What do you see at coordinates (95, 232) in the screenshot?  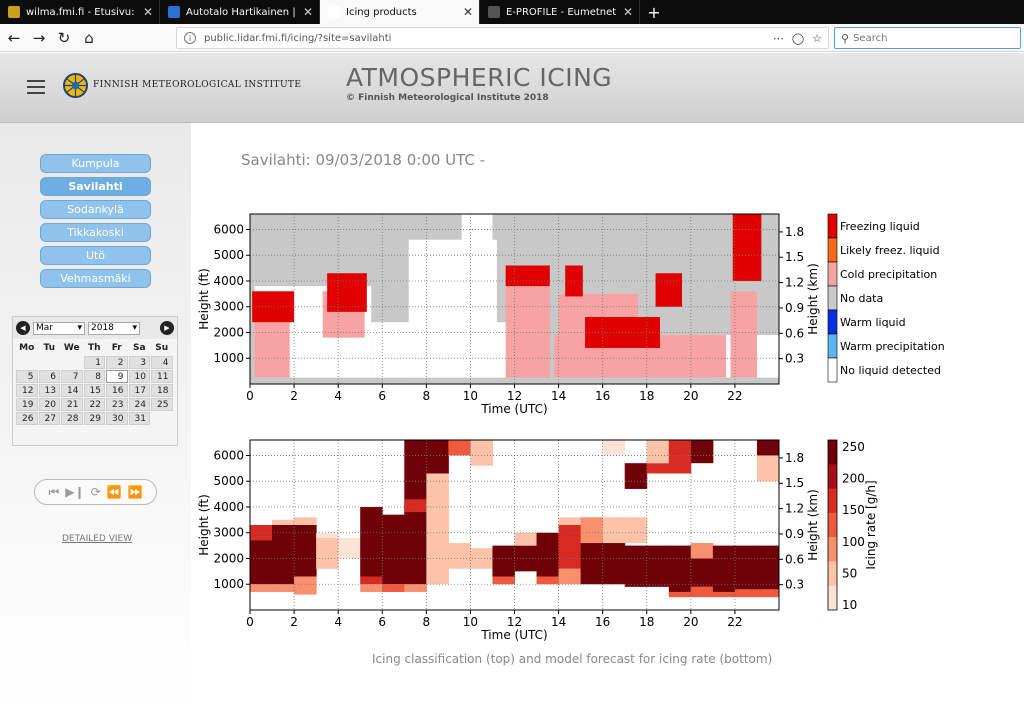 I see `site-button: Tikkakoski` at bounding box center [95, 232].